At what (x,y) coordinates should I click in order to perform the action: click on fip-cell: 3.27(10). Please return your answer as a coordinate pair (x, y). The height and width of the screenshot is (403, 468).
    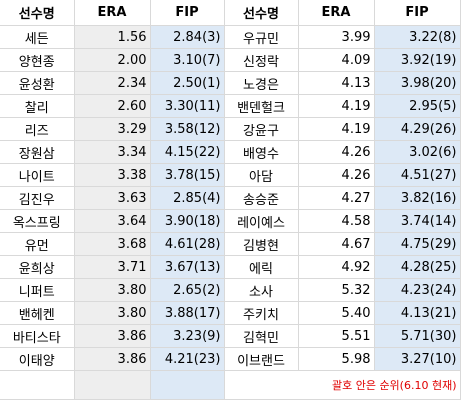
    Looking at the image, I should click on (417, 359).